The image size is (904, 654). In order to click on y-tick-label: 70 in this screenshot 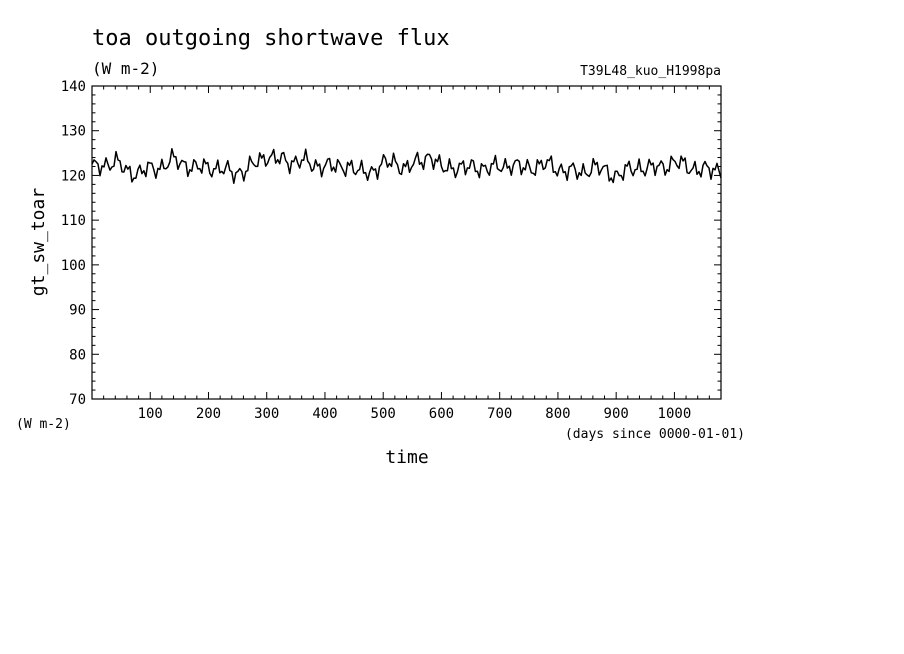, I will do `click(77, 400)`.